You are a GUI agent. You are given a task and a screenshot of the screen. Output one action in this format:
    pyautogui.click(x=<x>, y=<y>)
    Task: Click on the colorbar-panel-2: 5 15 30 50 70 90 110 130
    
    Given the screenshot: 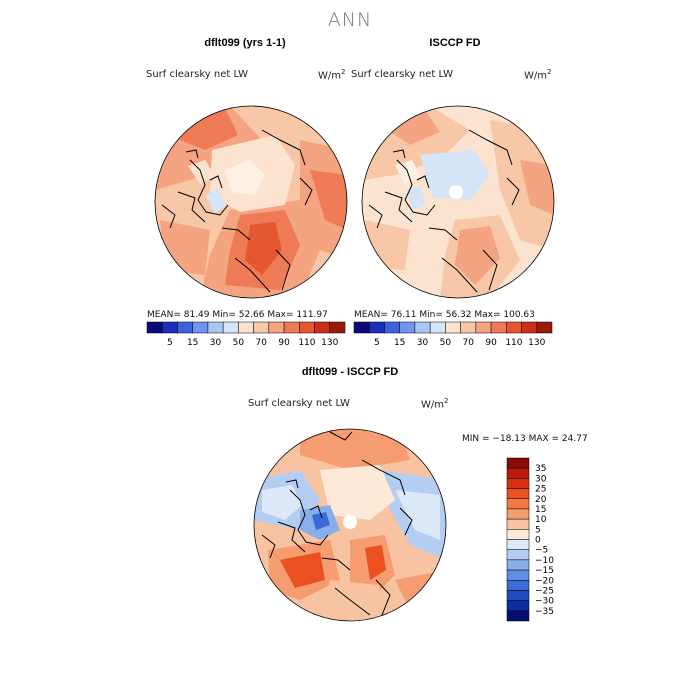 What is the action you would take?
    pyautogui.click(x=453, y=334)
    